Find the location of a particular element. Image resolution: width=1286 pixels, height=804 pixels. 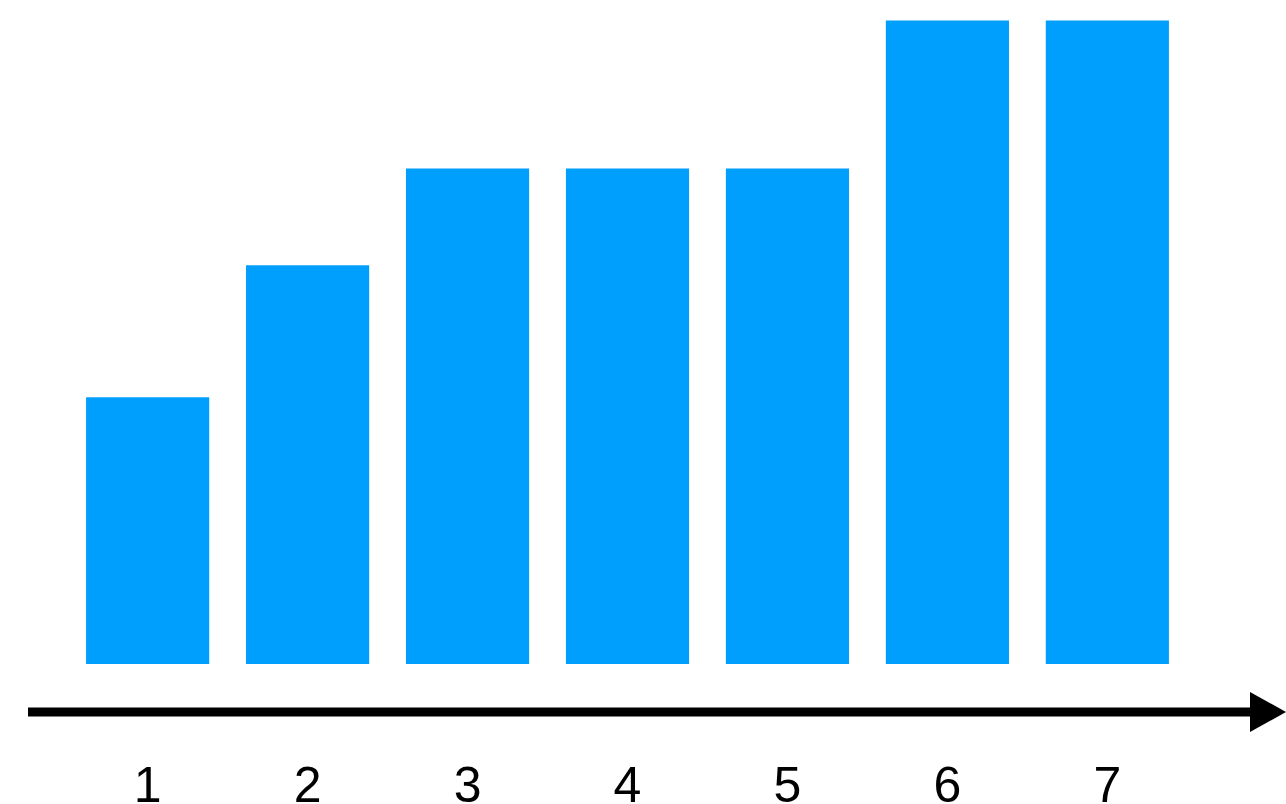

x-tick-label: 1 is located at coordinates (147, 780).